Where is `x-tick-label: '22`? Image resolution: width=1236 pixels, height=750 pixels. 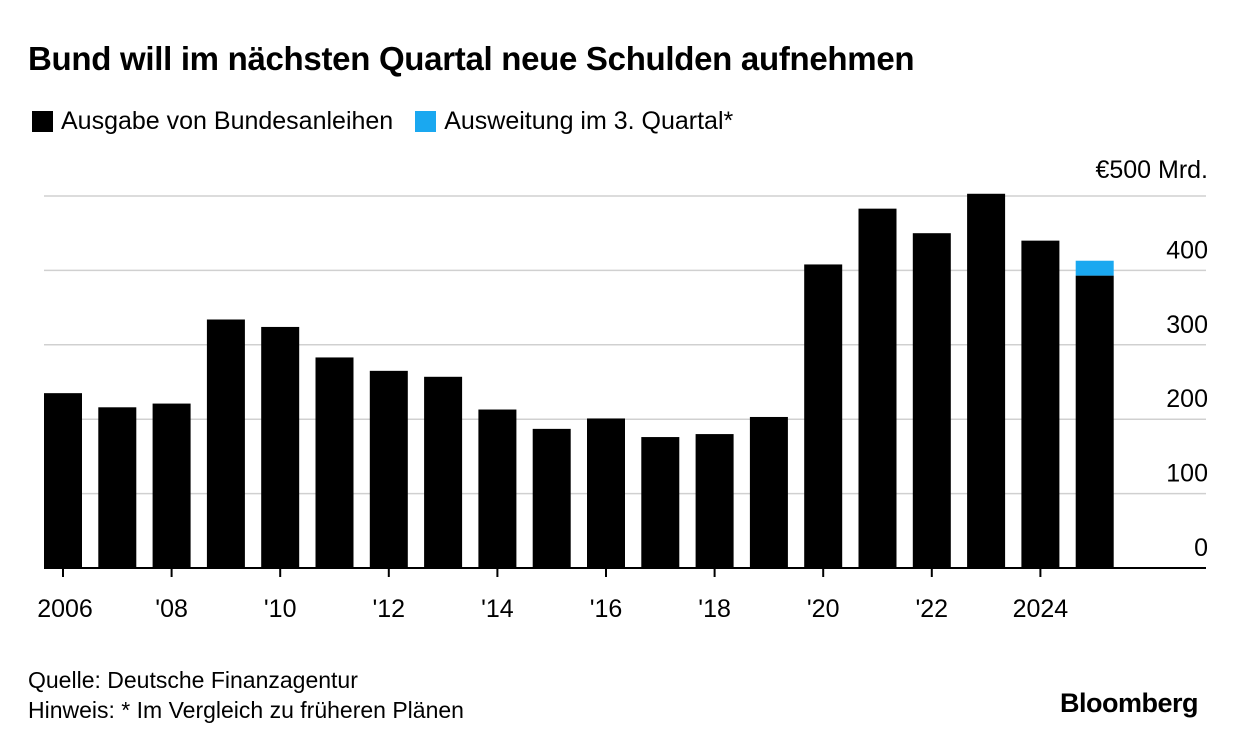 x-tick-label: '22 is located at coordinates (932, 609).